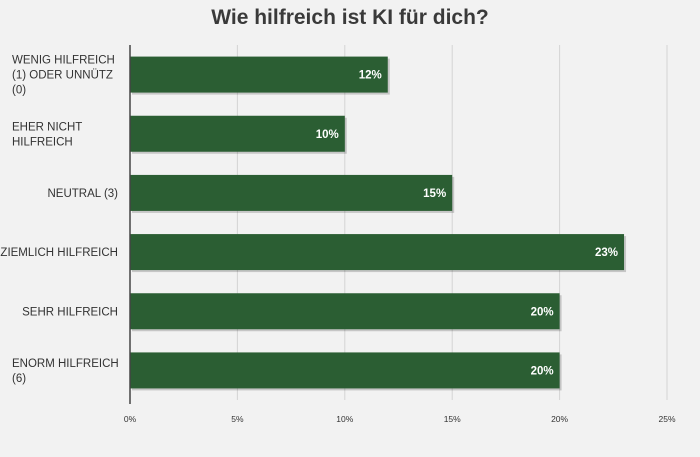 This screenshot has width=700, height=457. I want to click on x-tick-label: 5%, so click(237, 419).